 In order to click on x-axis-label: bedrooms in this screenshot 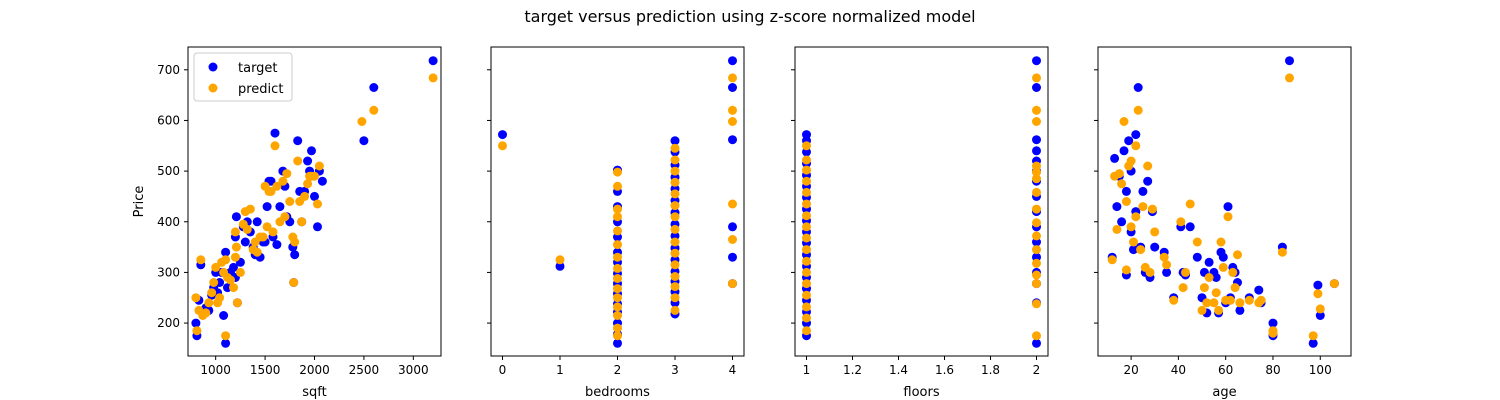, I will do `click(617, 392)`.